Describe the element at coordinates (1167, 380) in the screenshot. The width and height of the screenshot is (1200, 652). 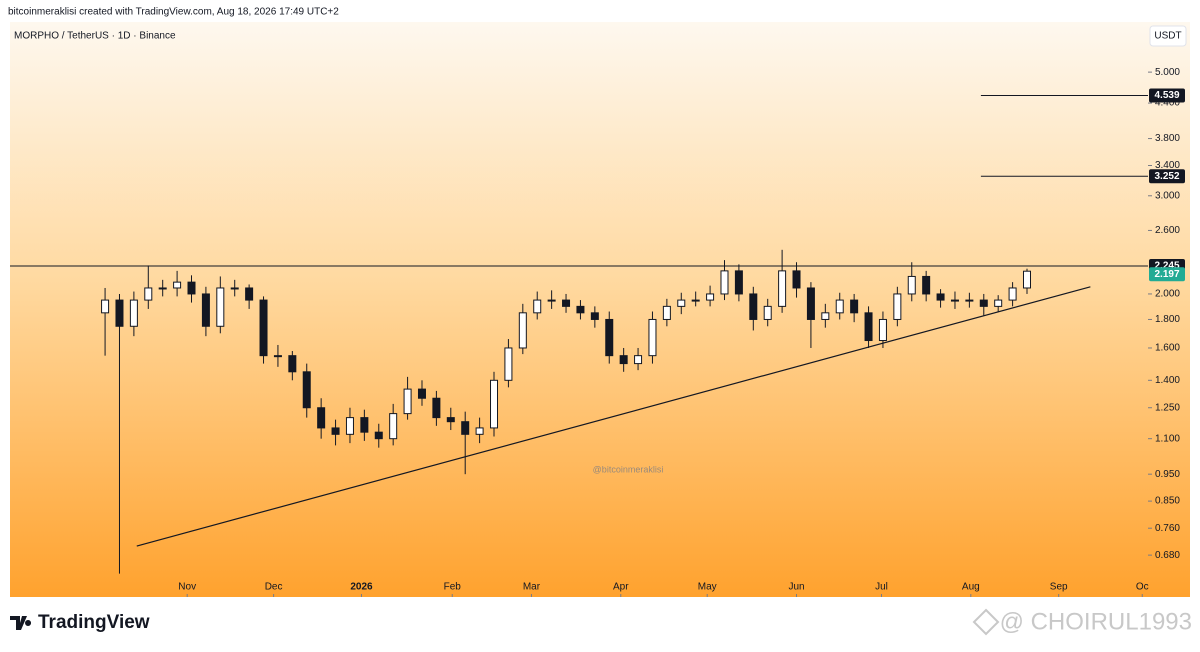
I see `y-tick-label: 1.400` at that location.